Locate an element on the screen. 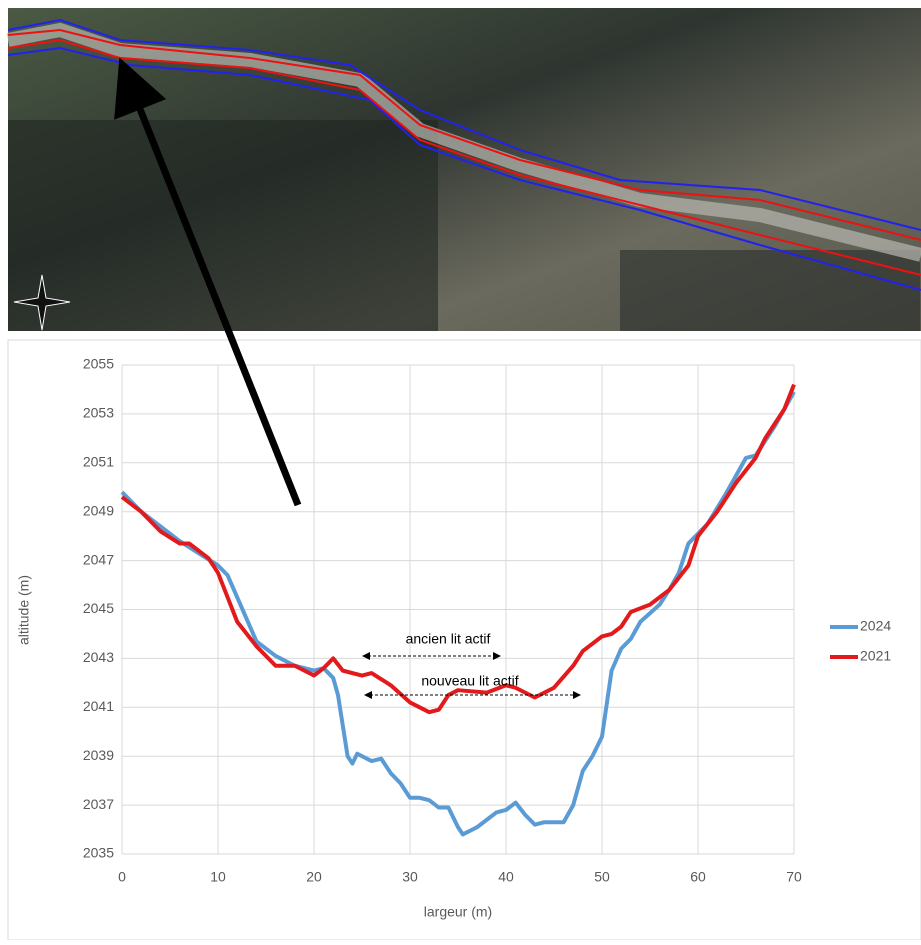 The width and height of the screenshot is (921, 945). legend-label: 2021 is located at coordinates (875, 656).